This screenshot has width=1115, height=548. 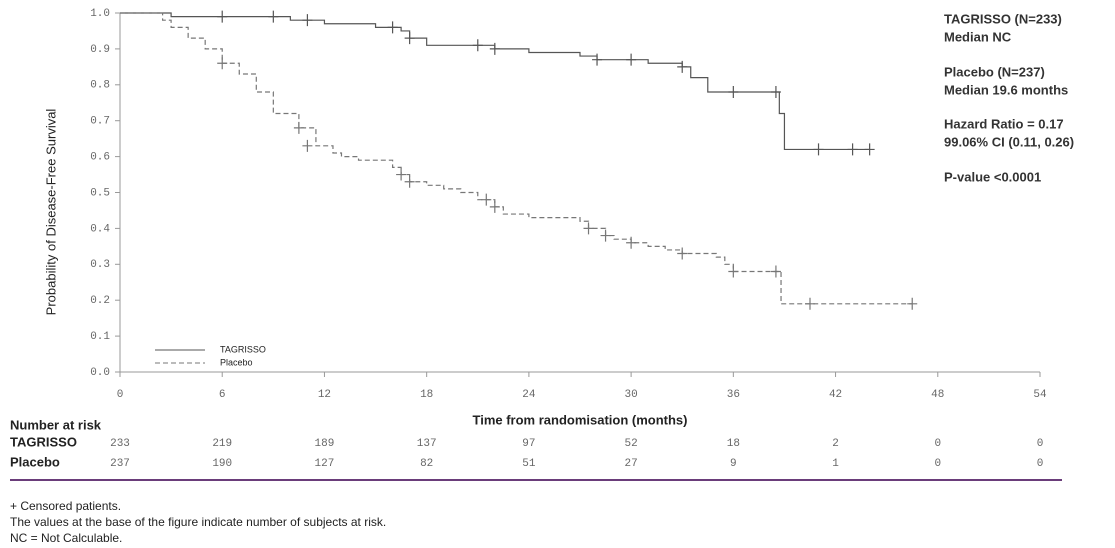 What do you see at coordinates (426, 464) in the screenshot?
I see `at-risk-value: 82` at bounding box center [426, 464].